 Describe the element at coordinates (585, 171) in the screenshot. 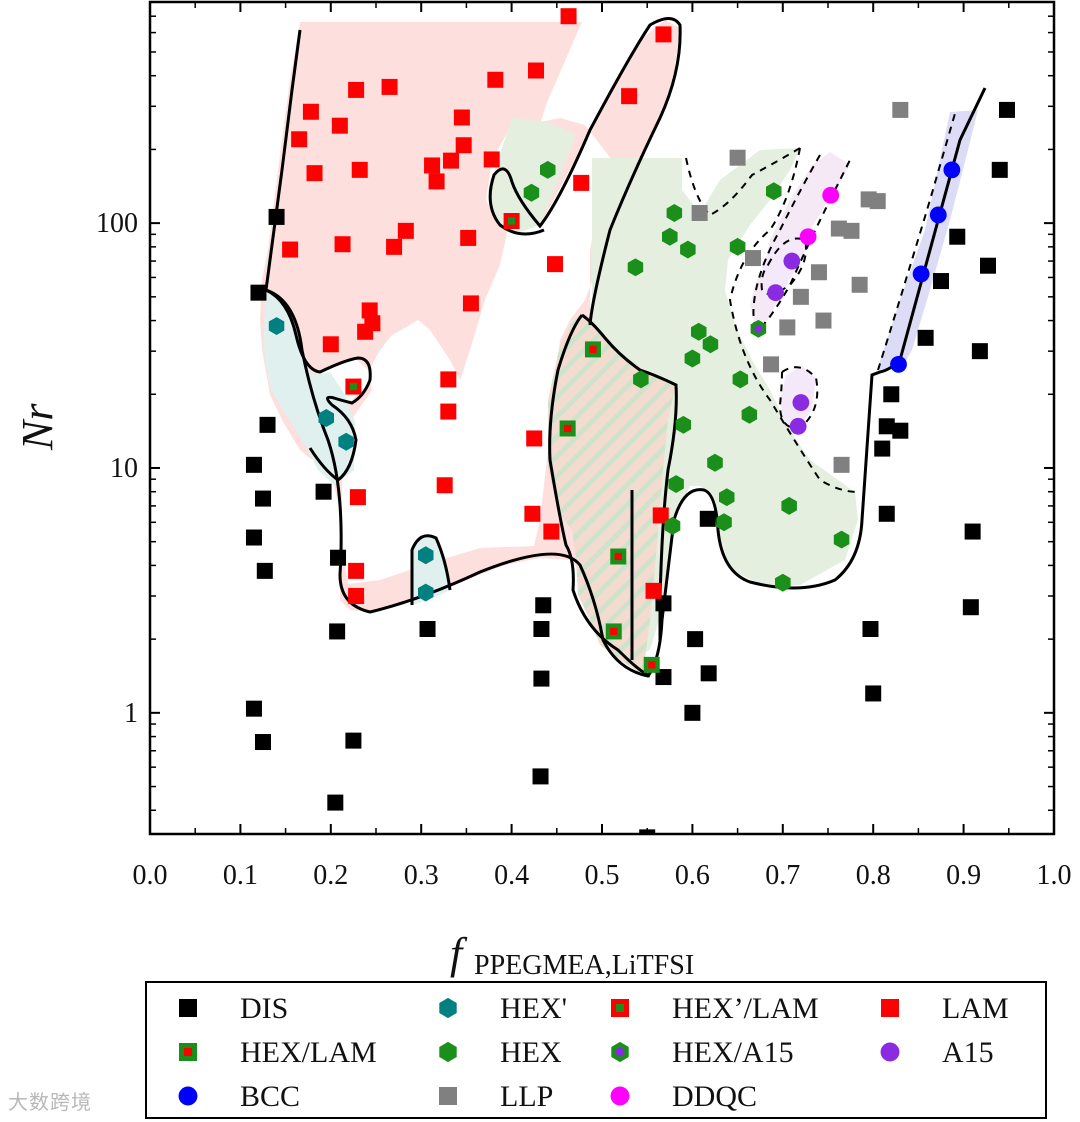

I see `lam-finger-boundary` at that location.